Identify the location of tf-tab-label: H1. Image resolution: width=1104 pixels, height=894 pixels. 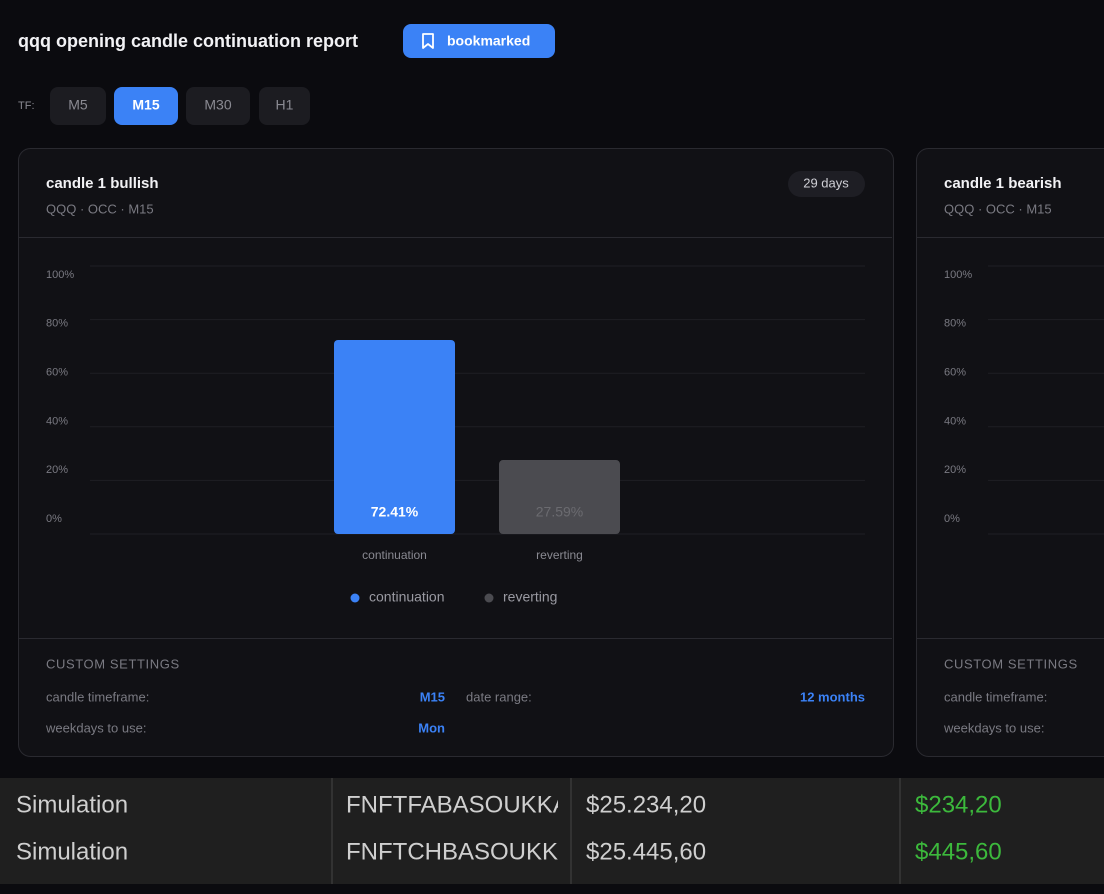
(285, 105).